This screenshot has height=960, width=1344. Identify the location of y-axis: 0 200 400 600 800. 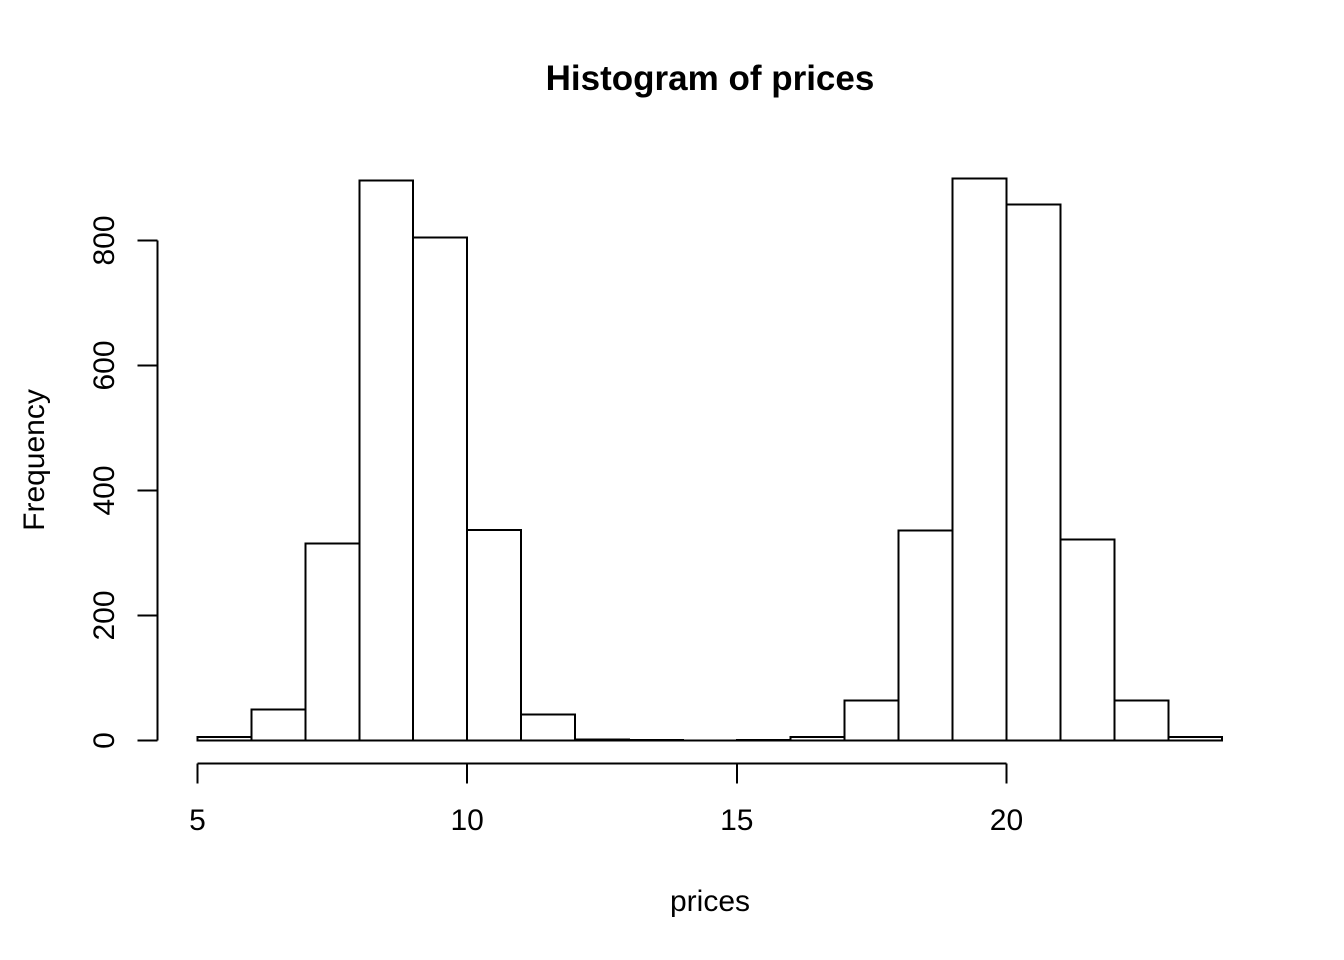
(123, 482).